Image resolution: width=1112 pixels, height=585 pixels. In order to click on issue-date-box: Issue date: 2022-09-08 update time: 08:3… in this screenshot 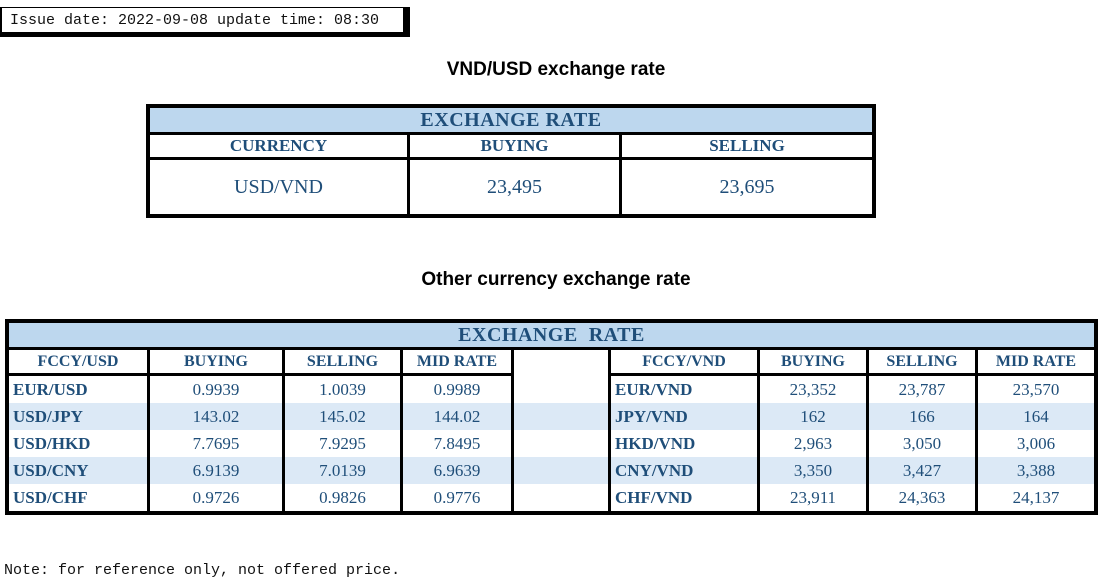, I will do `click(205, 22)`.